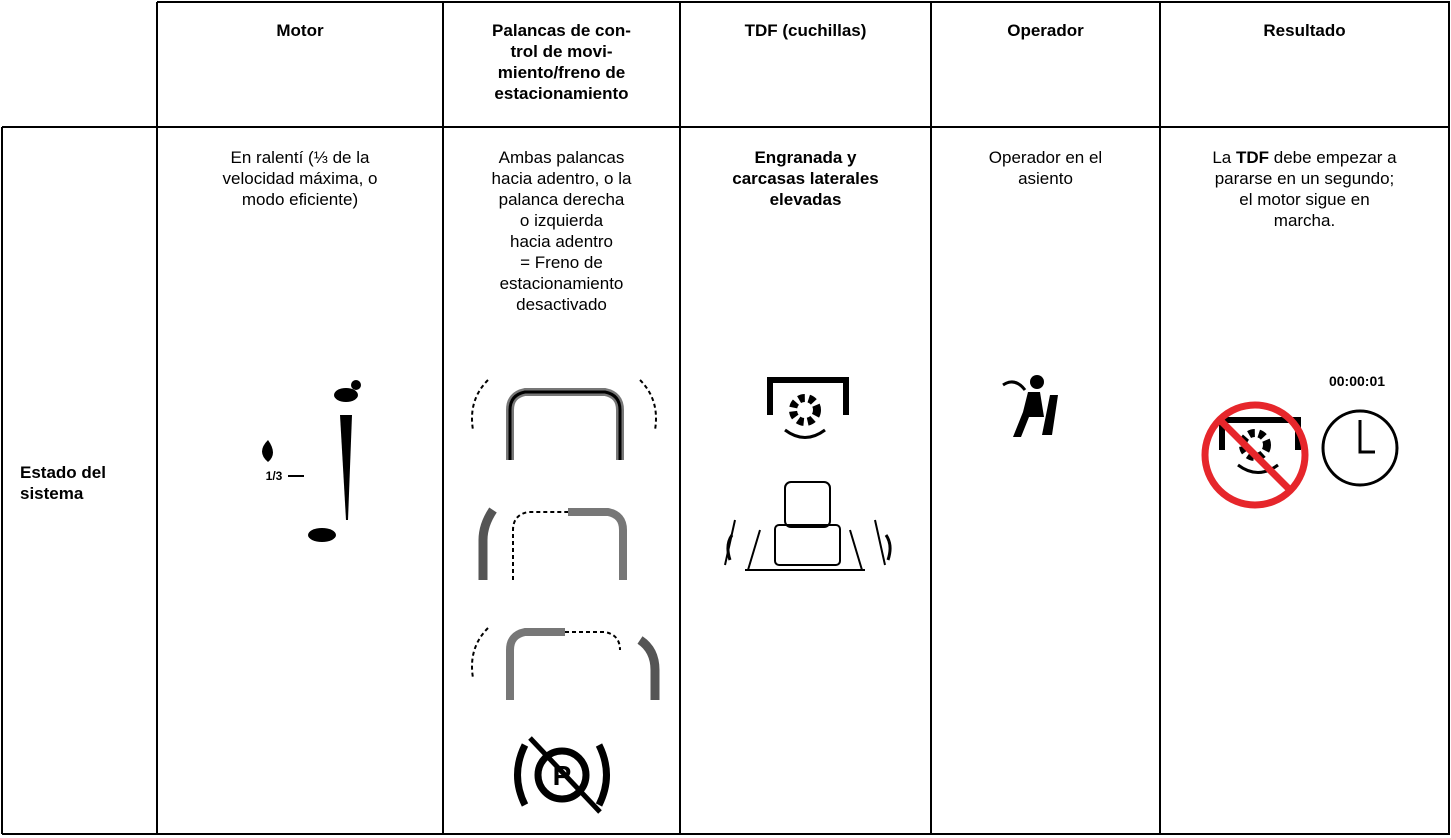 This screenshot has width=1451, height=838. What do you see at coordinates (63, 472) in the screenshot?
I see `text-line: Estado del` at bounding box center [63, 472].